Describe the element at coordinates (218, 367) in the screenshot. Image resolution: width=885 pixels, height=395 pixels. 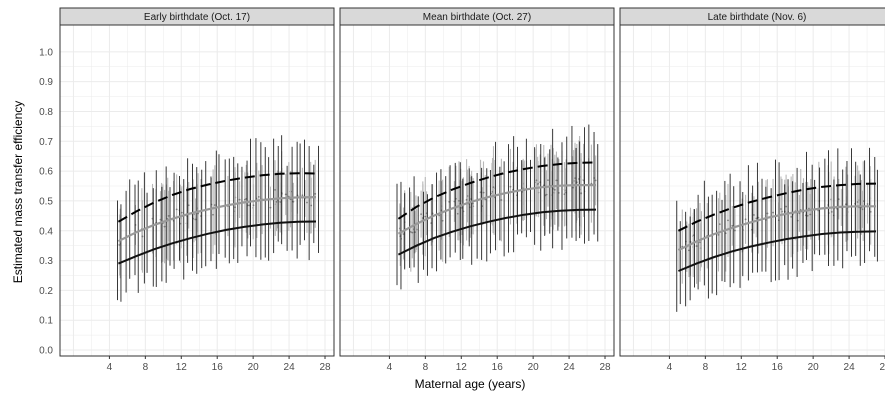
I see `x-tick-label: 16` at that location.